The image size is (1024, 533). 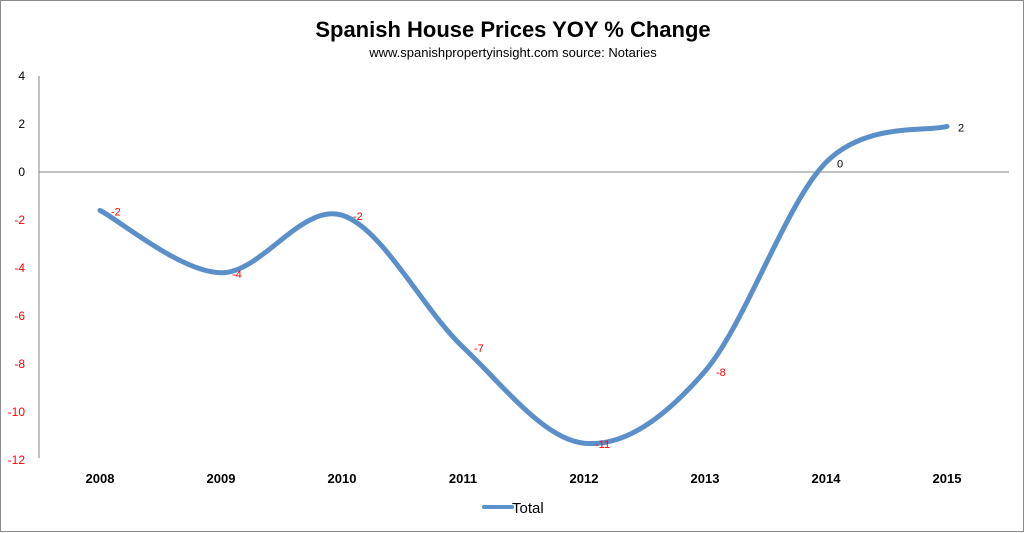 I want to click on x-tick-label: 2010, so click(x=342, y=478).